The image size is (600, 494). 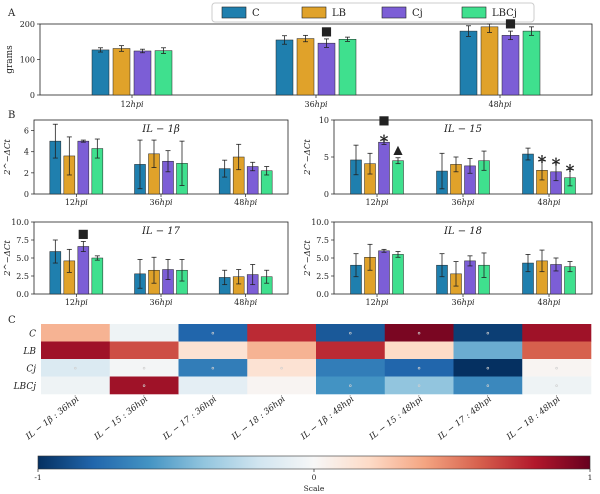 I want to click on x-tick-label-il-18: 12hpi, so click(x=376, y=302).